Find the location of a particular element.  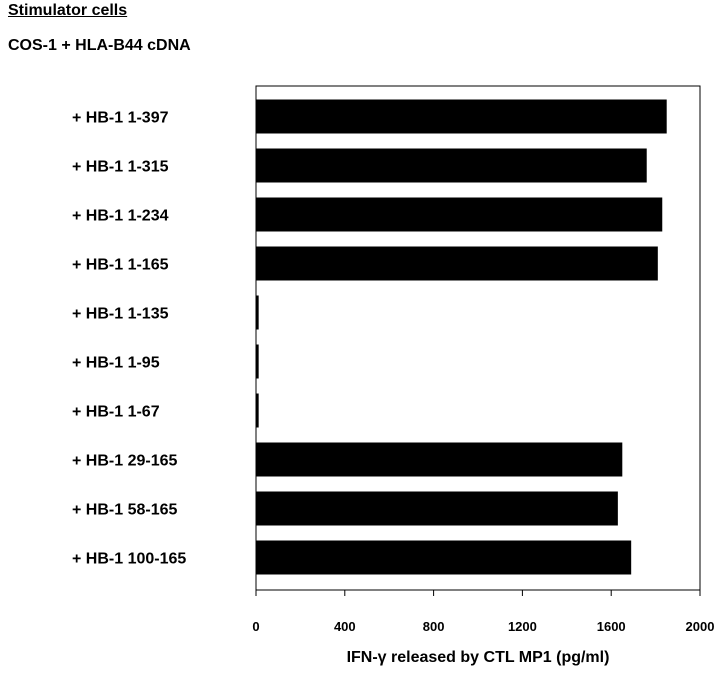

category-label: + HB-1 1-315 is located at coordinates (120, 167).